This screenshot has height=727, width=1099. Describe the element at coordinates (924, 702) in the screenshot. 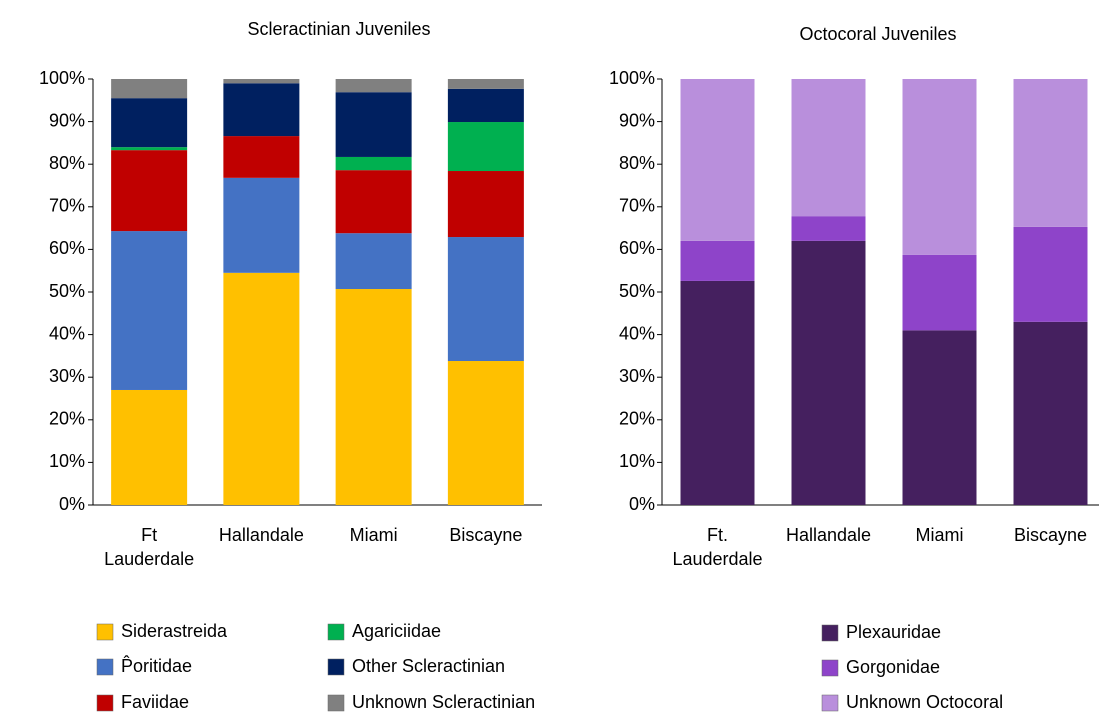

I see `legend-label: Unknown Octocoral` at that location.